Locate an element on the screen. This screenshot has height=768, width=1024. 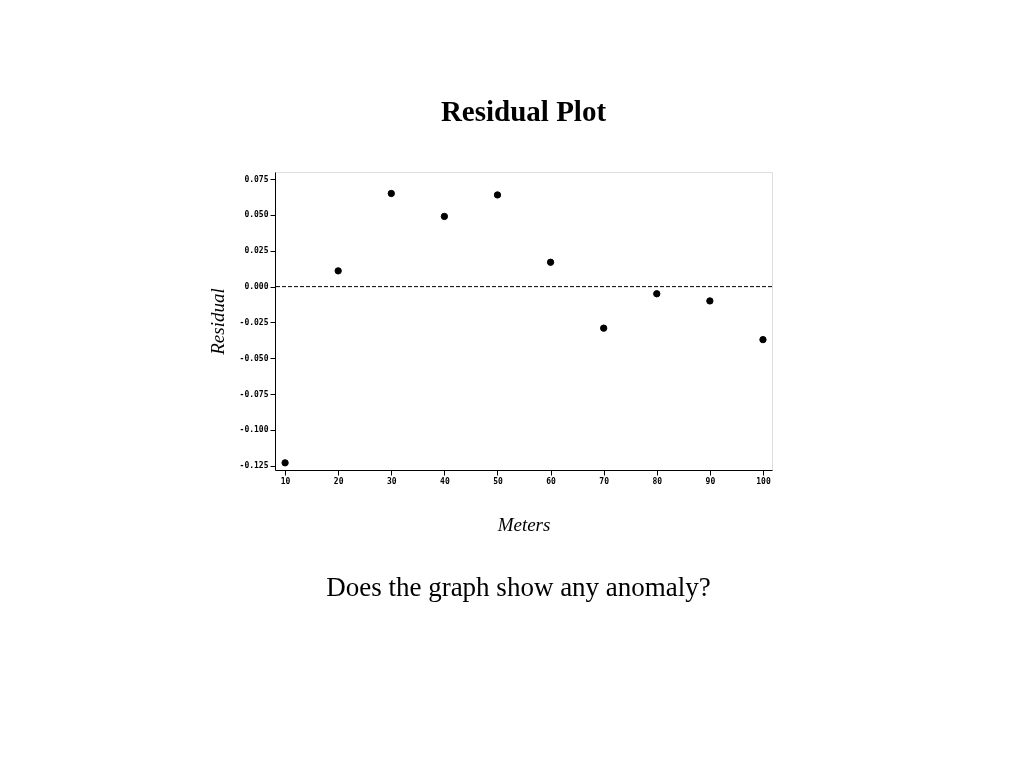
x-axis-title: Meters is located at coordinates (523, 524).